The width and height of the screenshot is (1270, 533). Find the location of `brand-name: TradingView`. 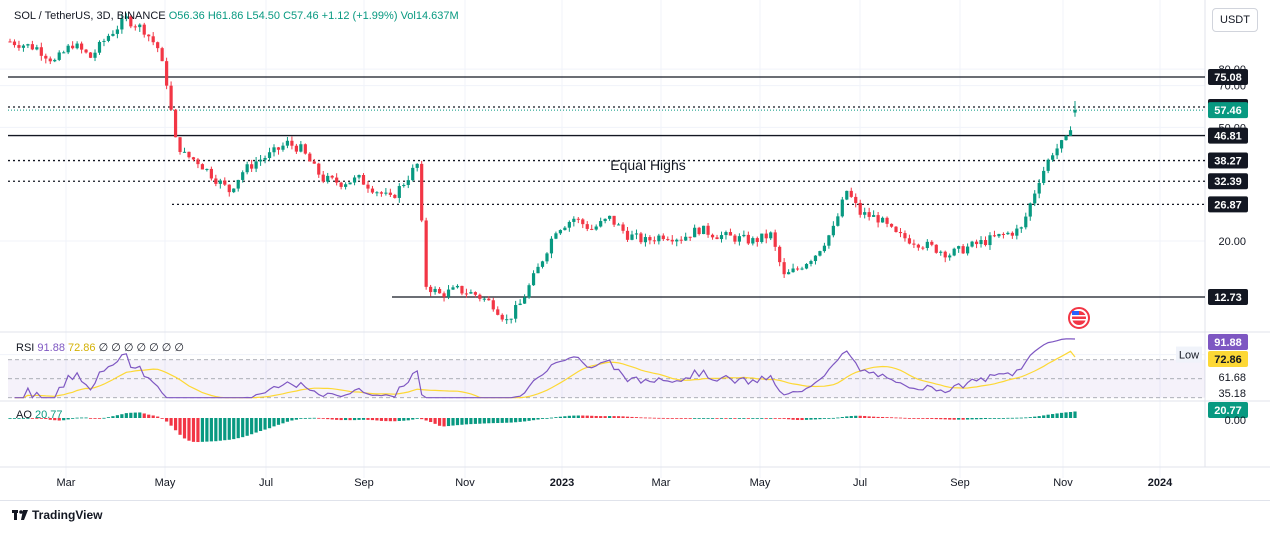

brand-name: TradingView is located at coordinates (67, 515).